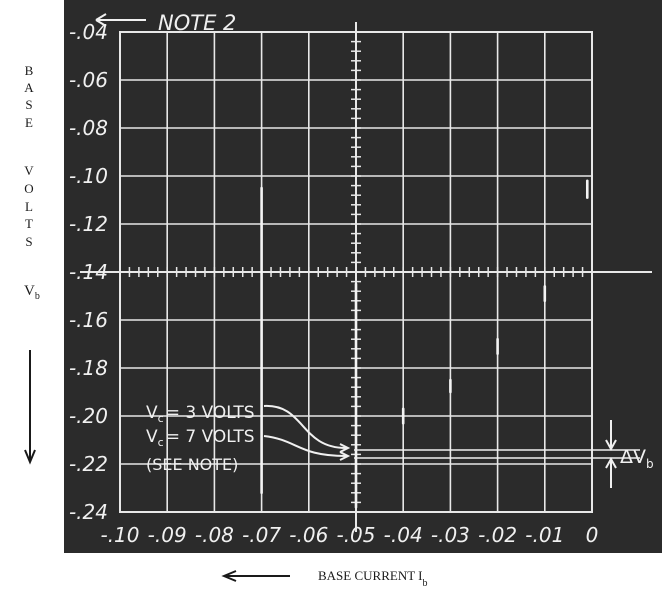 The width and height of the screenshot is (662, 599). What do you see at coordinates (119, 535) in the screenshot?
I see `x-tick-label: -.10` at bounding box center [119, 535].